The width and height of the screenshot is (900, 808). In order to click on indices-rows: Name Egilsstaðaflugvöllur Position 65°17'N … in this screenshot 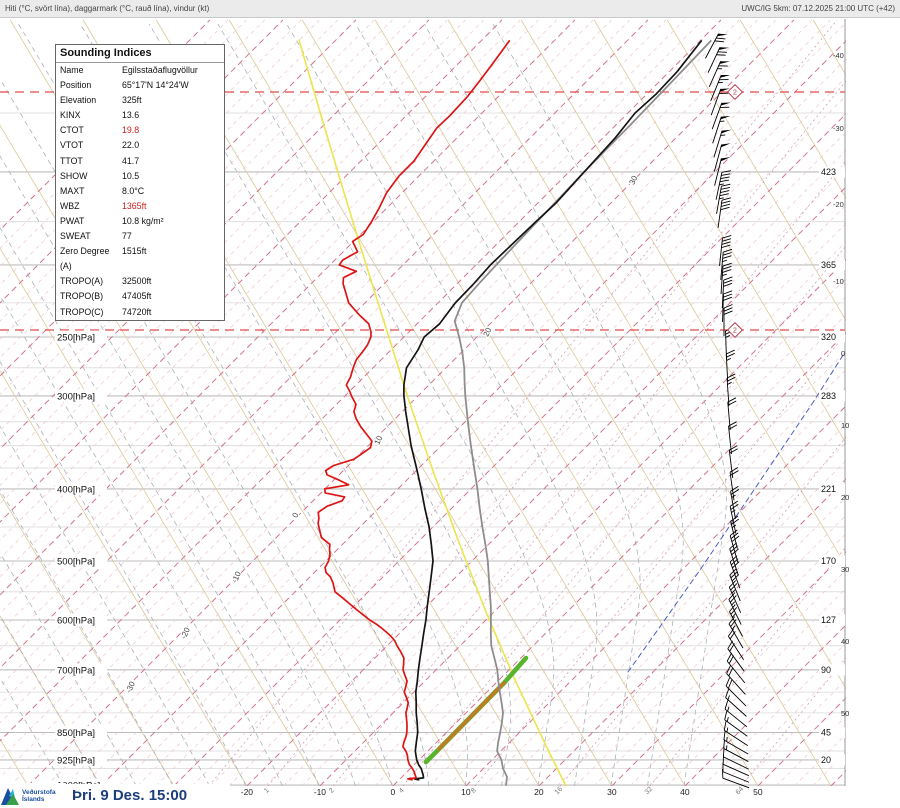, I will do `click(140, 191)`.